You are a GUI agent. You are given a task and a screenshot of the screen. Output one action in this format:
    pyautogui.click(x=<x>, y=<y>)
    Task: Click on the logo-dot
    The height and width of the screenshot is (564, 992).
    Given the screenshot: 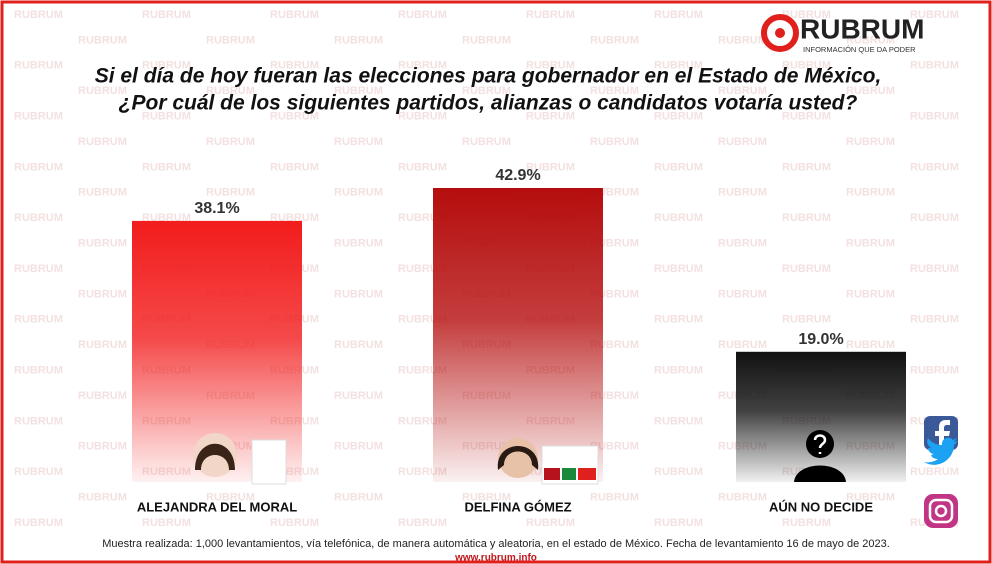 What is the action you would take?
    pyautogui.click(x=780, y=33)
    